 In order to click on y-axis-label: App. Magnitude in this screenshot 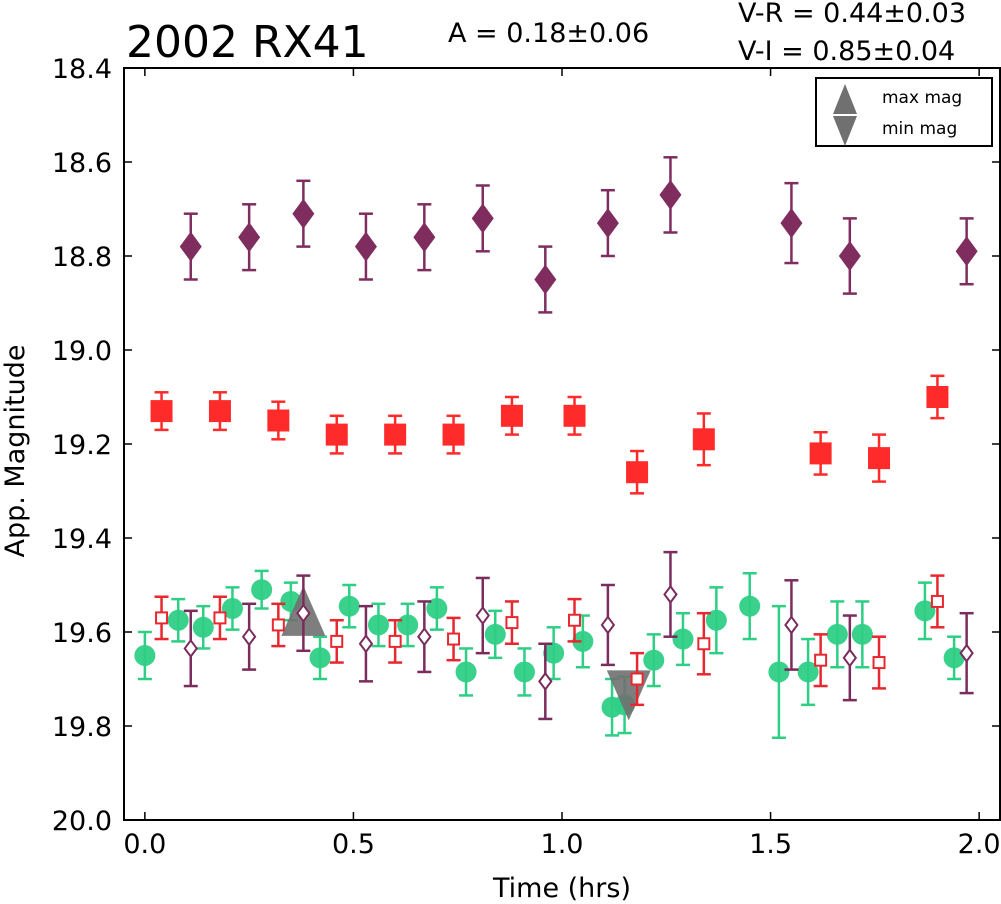, I will do `click(15, 451)`.